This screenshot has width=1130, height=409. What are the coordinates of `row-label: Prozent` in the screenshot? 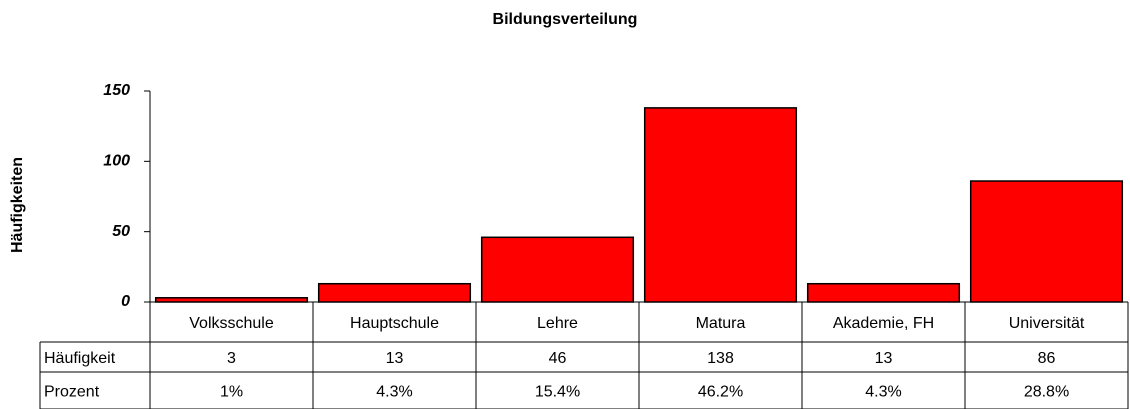 It's located at (72, 392).